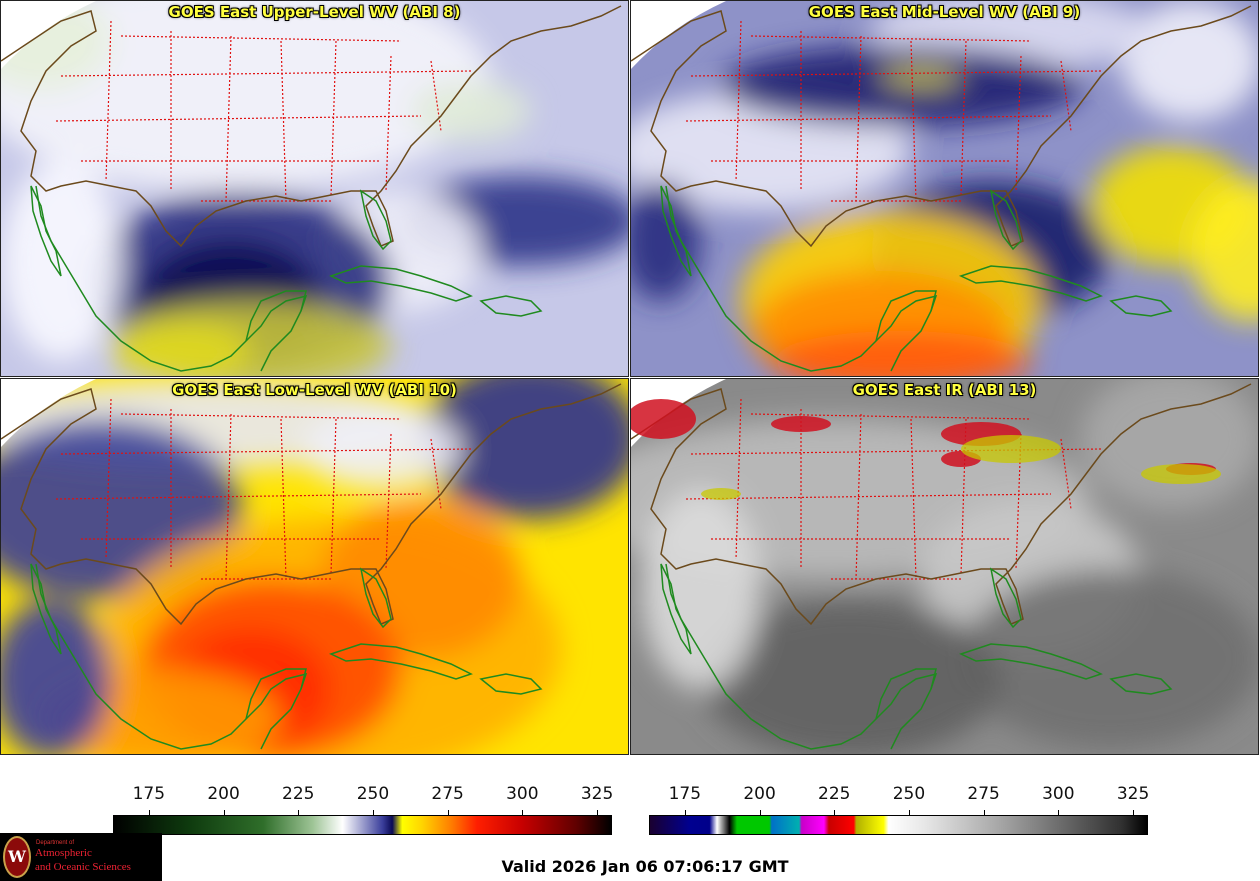 Image resolution: width=1260 pixels, height=881 pixels. What do you see at coordinates (55, 843) in the screenshot?
I see `logo-department: Department of` at bounding box center [55, 843].